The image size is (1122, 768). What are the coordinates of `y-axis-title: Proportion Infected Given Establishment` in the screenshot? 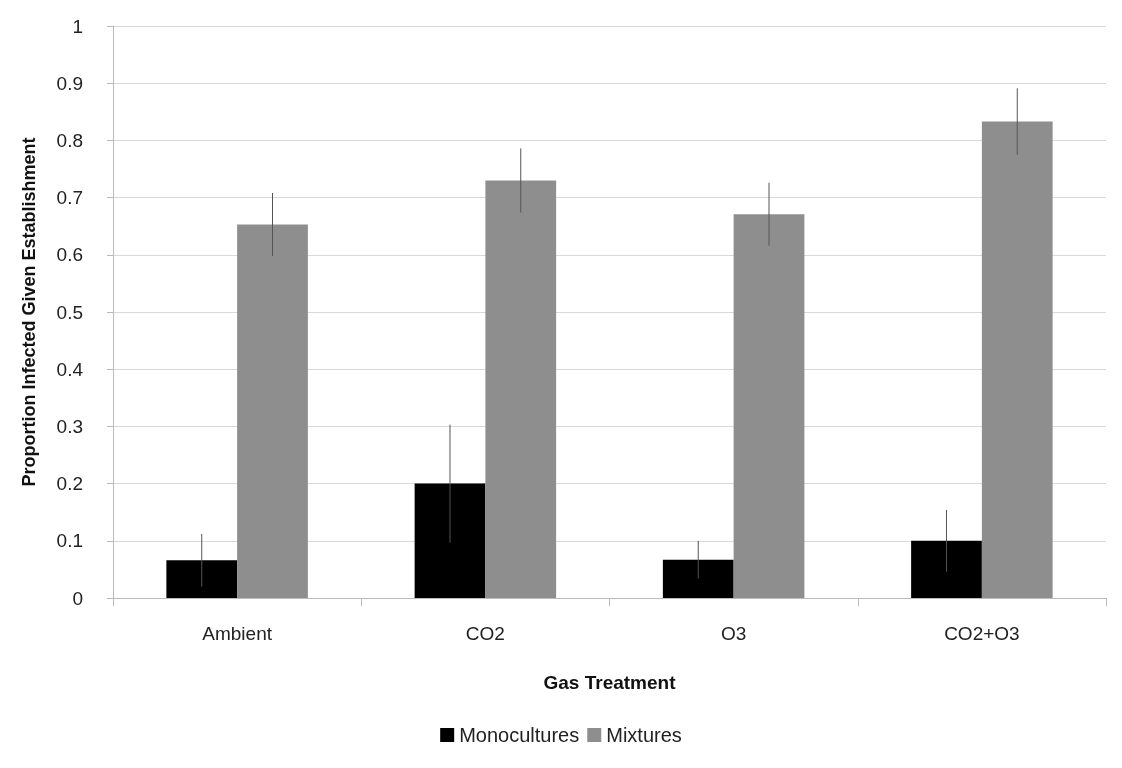 It's located at (29, 312).